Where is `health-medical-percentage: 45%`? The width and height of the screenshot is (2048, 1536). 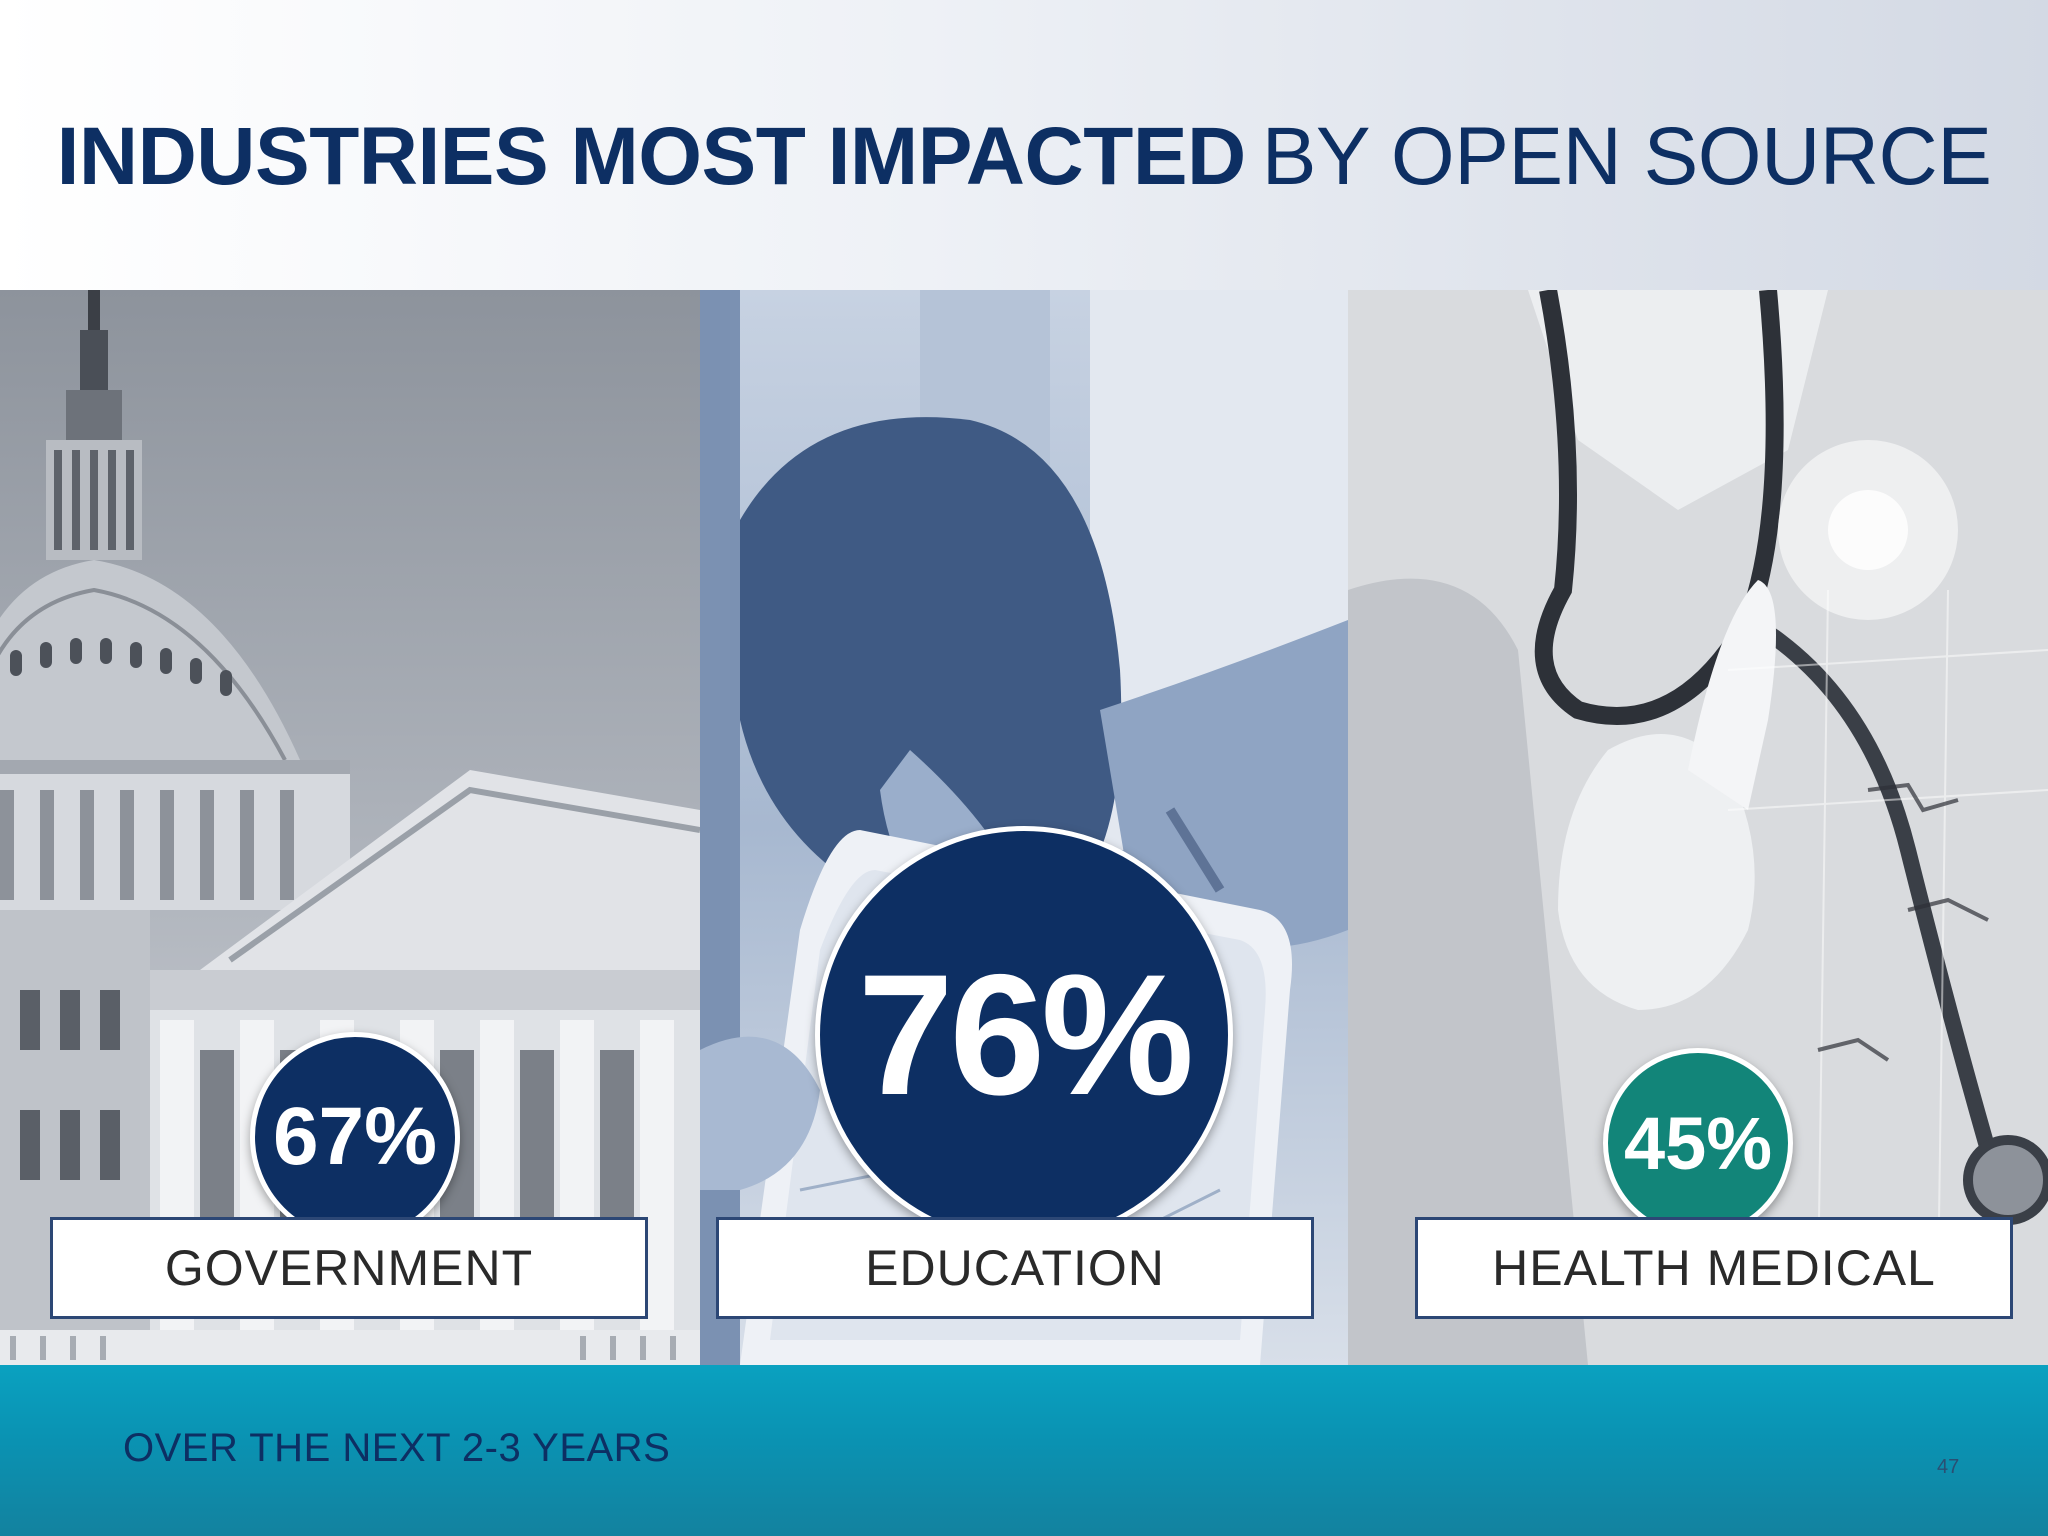 health-medical-percentage: 45% is located at coordinates (1698, 1143).